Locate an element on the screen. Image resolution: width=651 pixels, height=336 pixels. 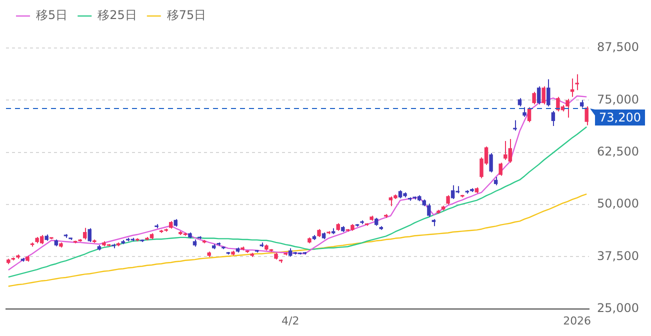
legend-label: 移75日 is located at coordinates (186, 15).